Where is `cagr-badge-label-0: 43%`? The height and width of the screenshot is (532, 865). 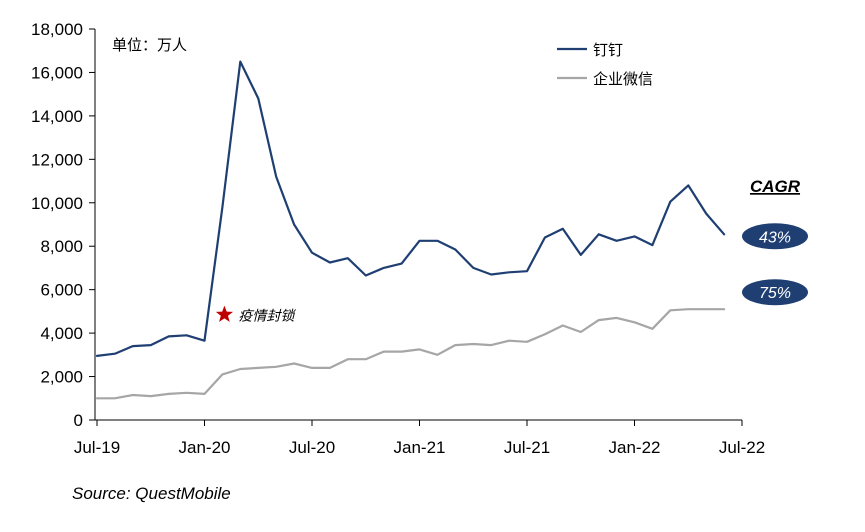
cagr-badge-label-0: 43% is located at coordinates (775, 237).